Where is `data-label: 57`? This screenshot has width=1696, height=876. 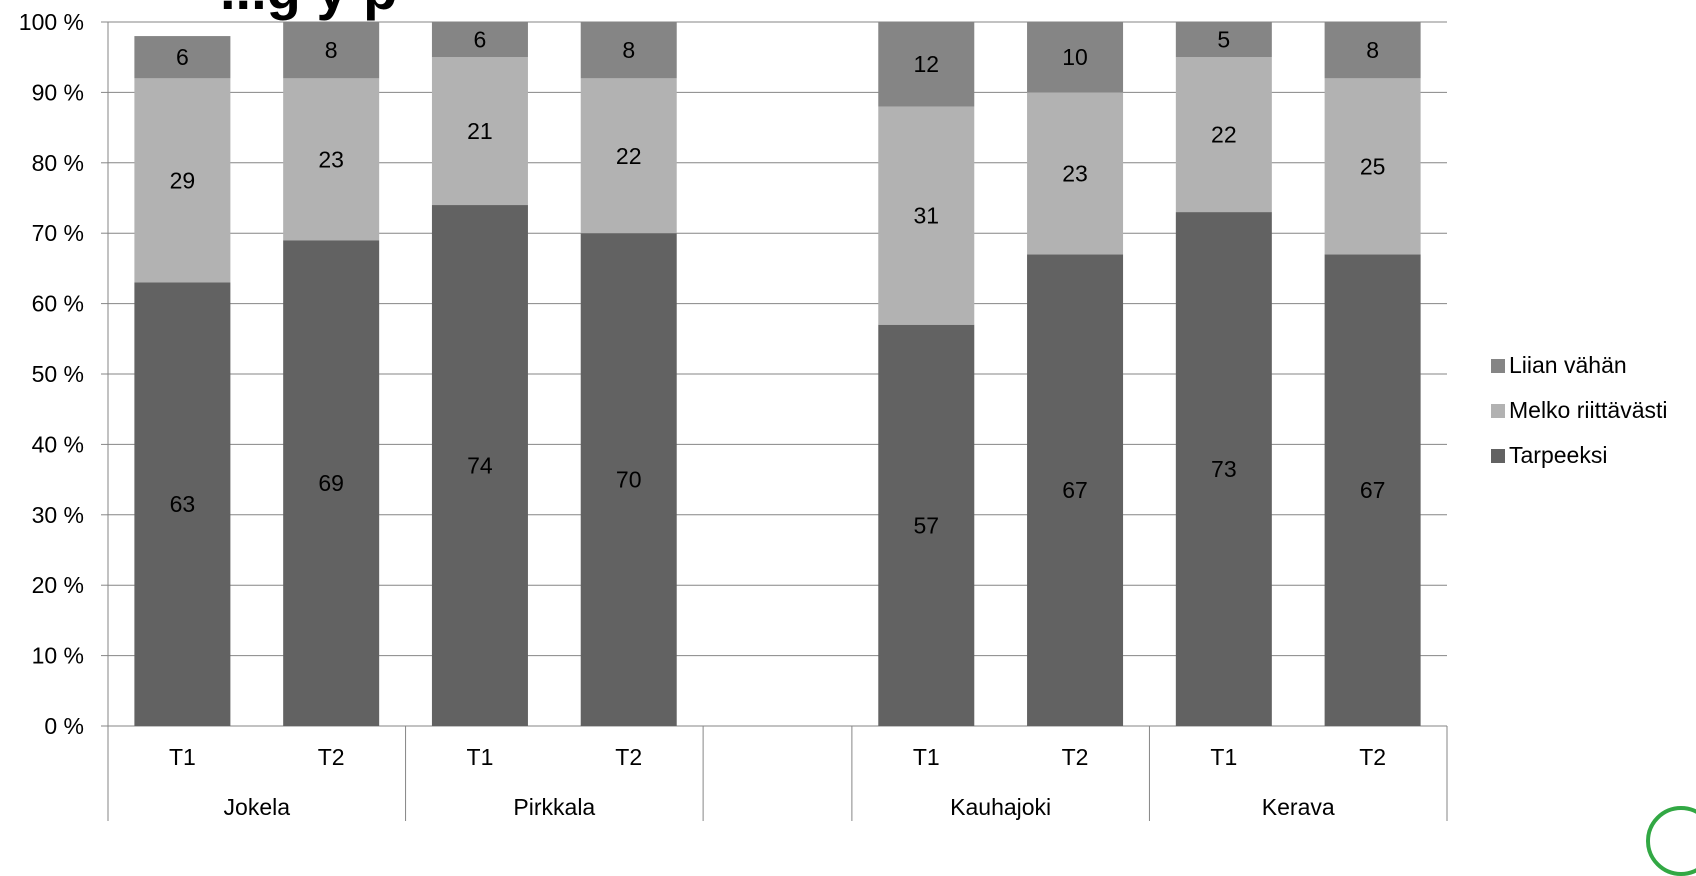 data-label: 57 is located at coordinates (926, 525).